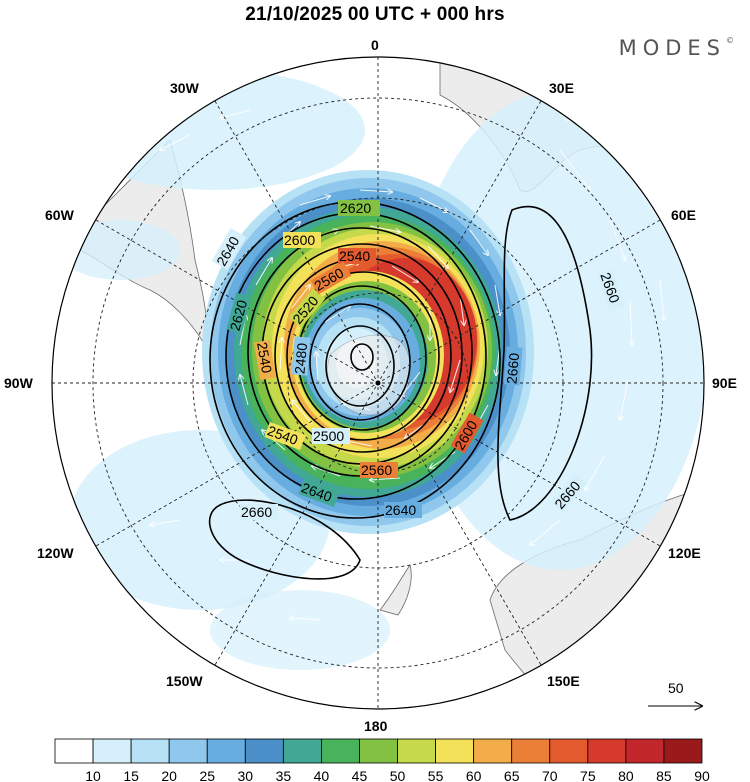 This screenshot has width=750, height=782. I want to click on lon-label-90w: 90W, so click(19, 383).